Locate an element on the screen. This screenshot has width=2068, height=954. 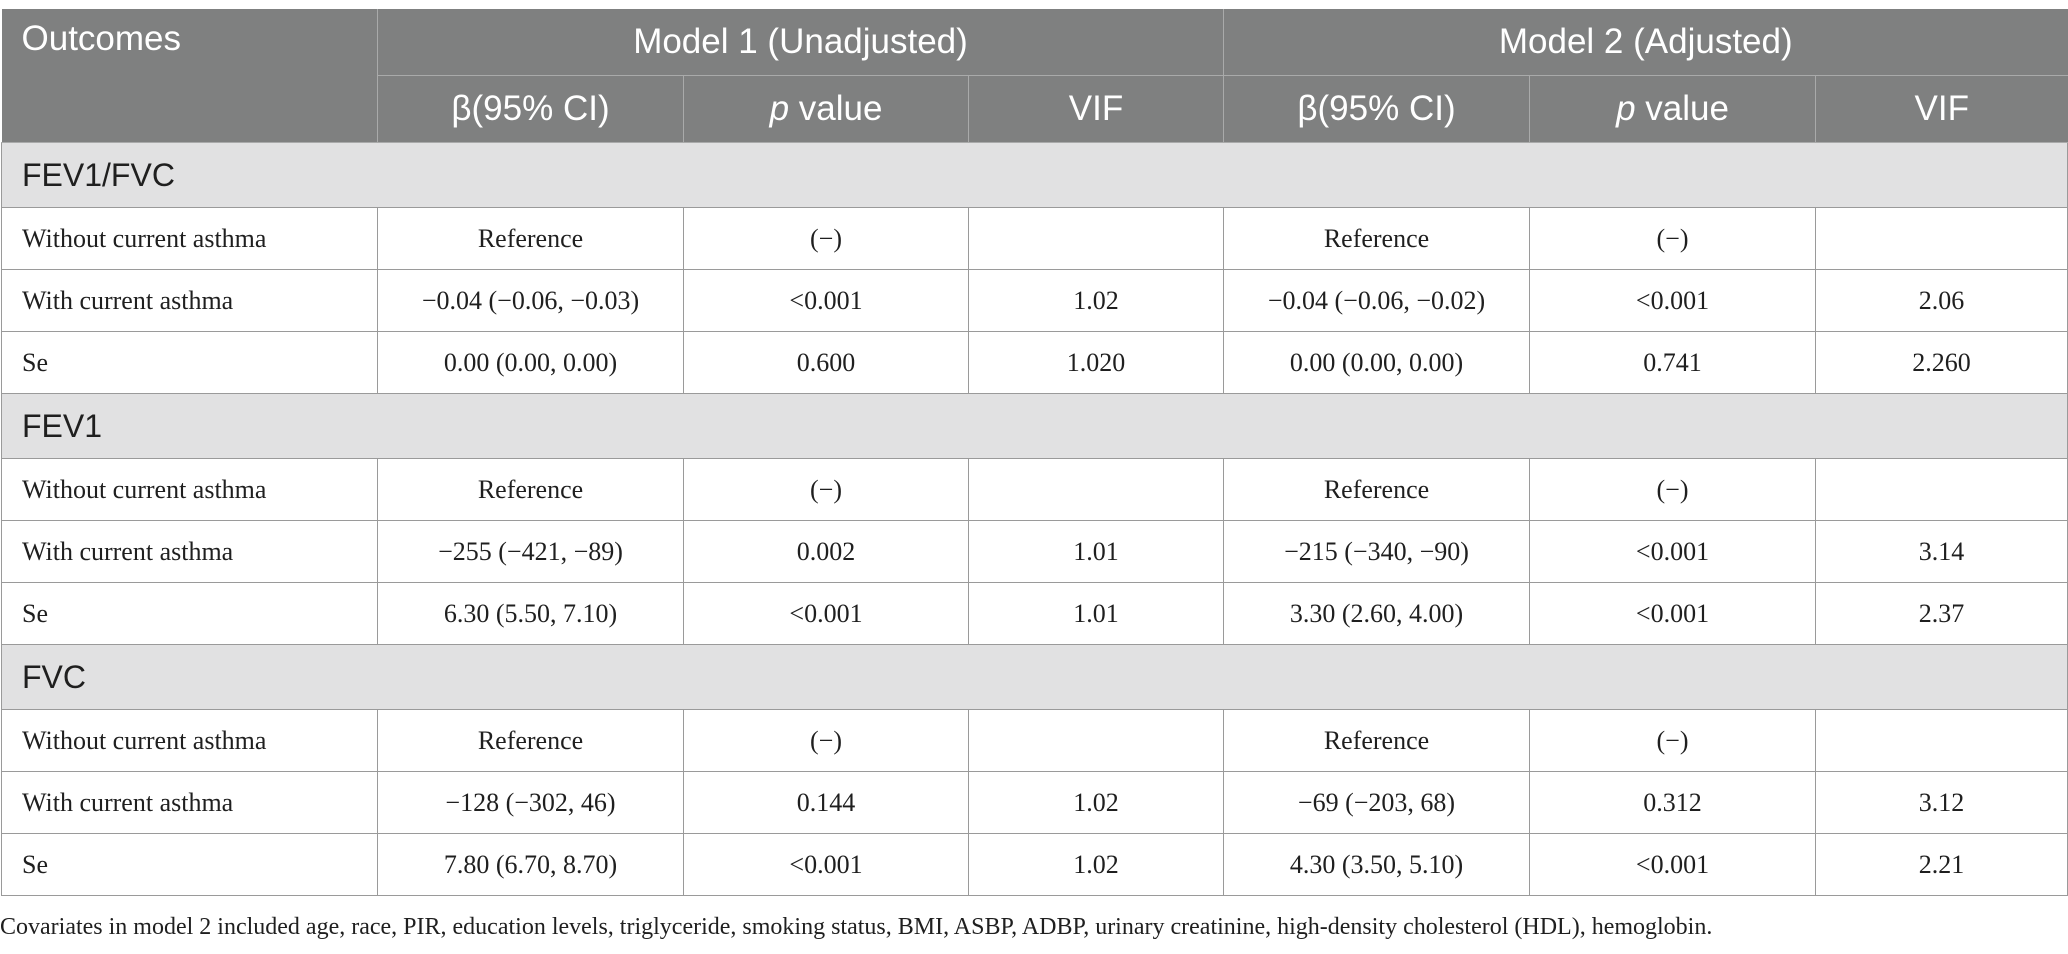
header-model1: Model 1 (Unadjusted) is located at coordinates (800, 42).